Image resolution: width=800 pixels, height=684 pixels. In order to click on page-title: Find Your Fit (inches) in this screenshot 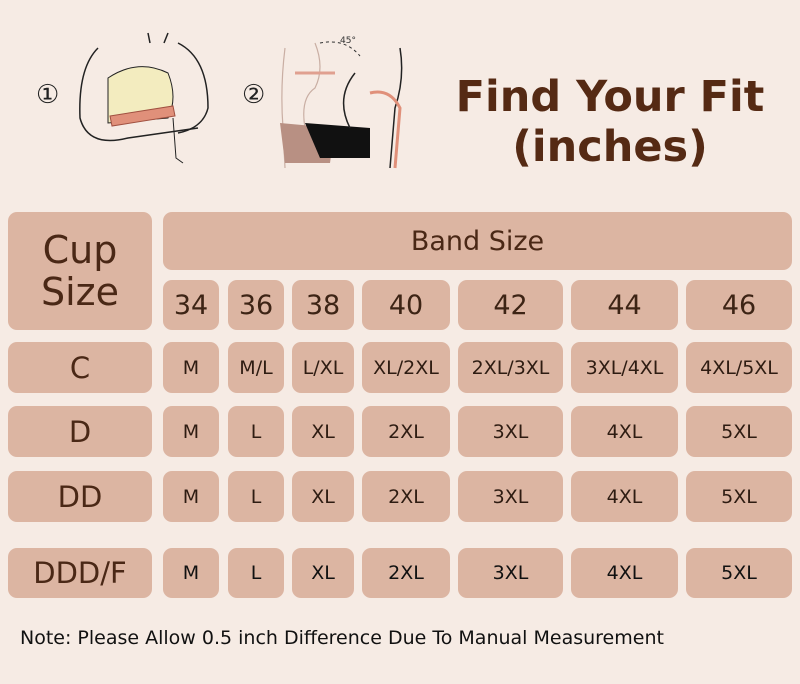, I will do `click(610, 122)`.